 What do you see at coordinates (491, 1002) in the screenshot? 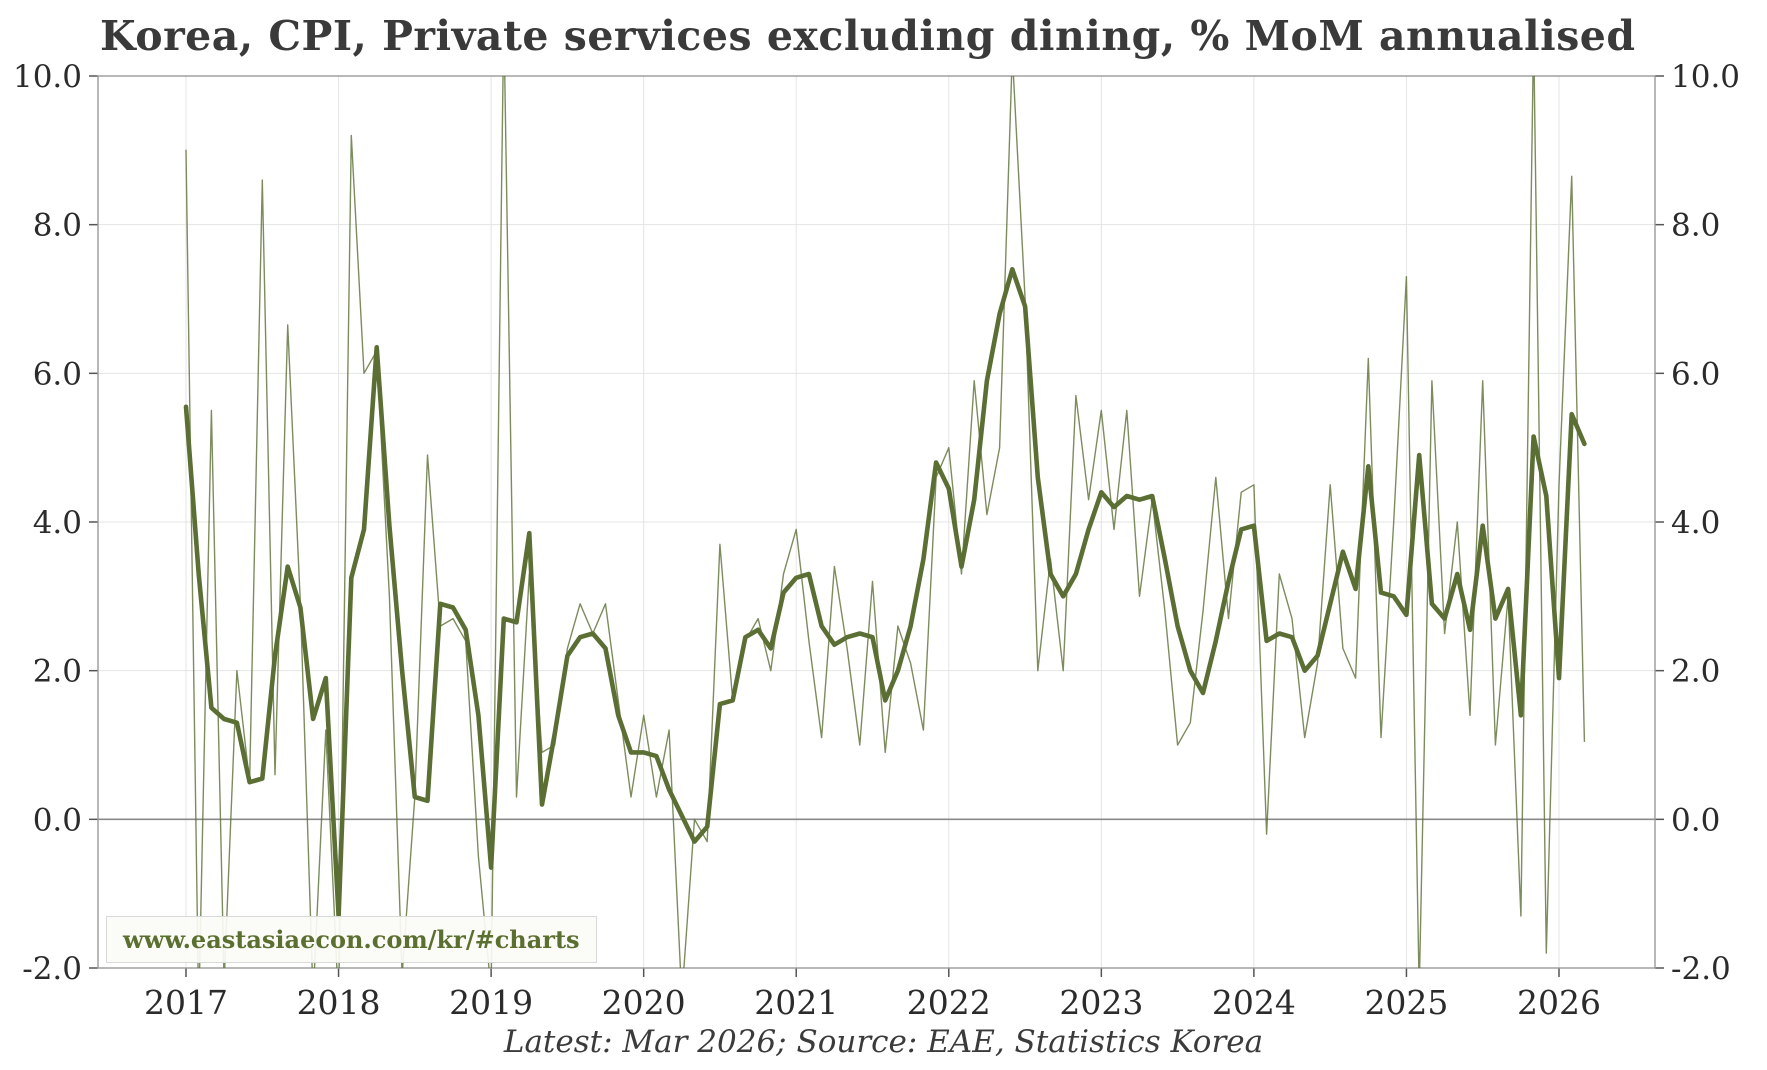
I see `x-axis-label: 2019` at bounding box center [491, 1002].